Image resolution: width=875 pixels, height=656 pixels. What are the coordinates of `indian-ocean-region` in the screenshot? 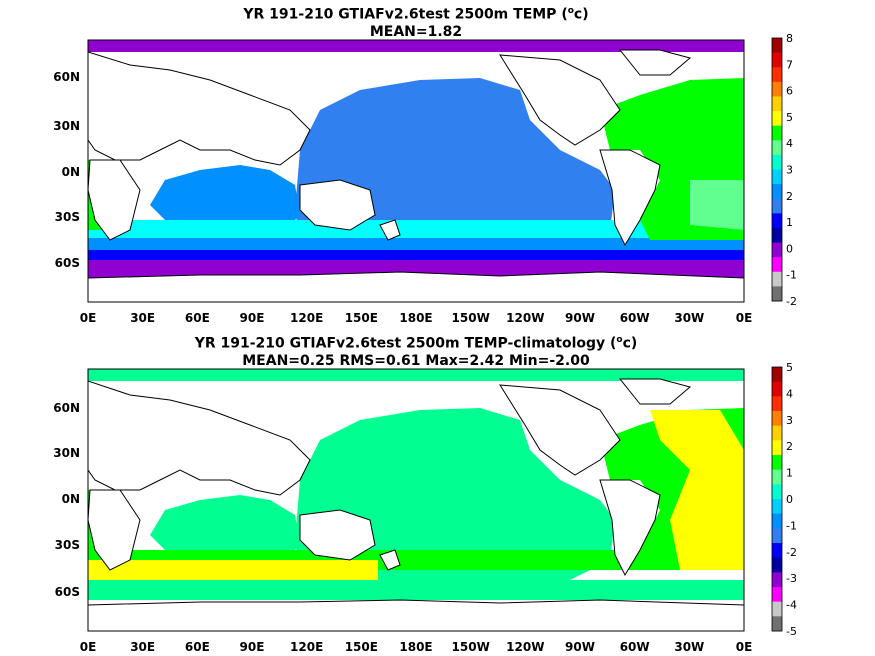 It's located at (225, 200).